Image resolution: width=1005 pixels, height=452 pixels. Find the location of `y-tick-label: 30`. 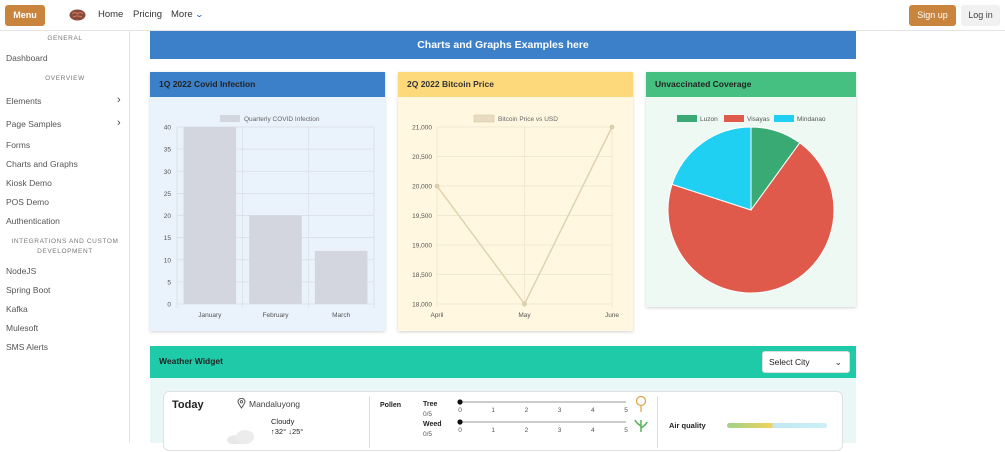

y-tick-label: 30 is located at coordinates (168, 172).